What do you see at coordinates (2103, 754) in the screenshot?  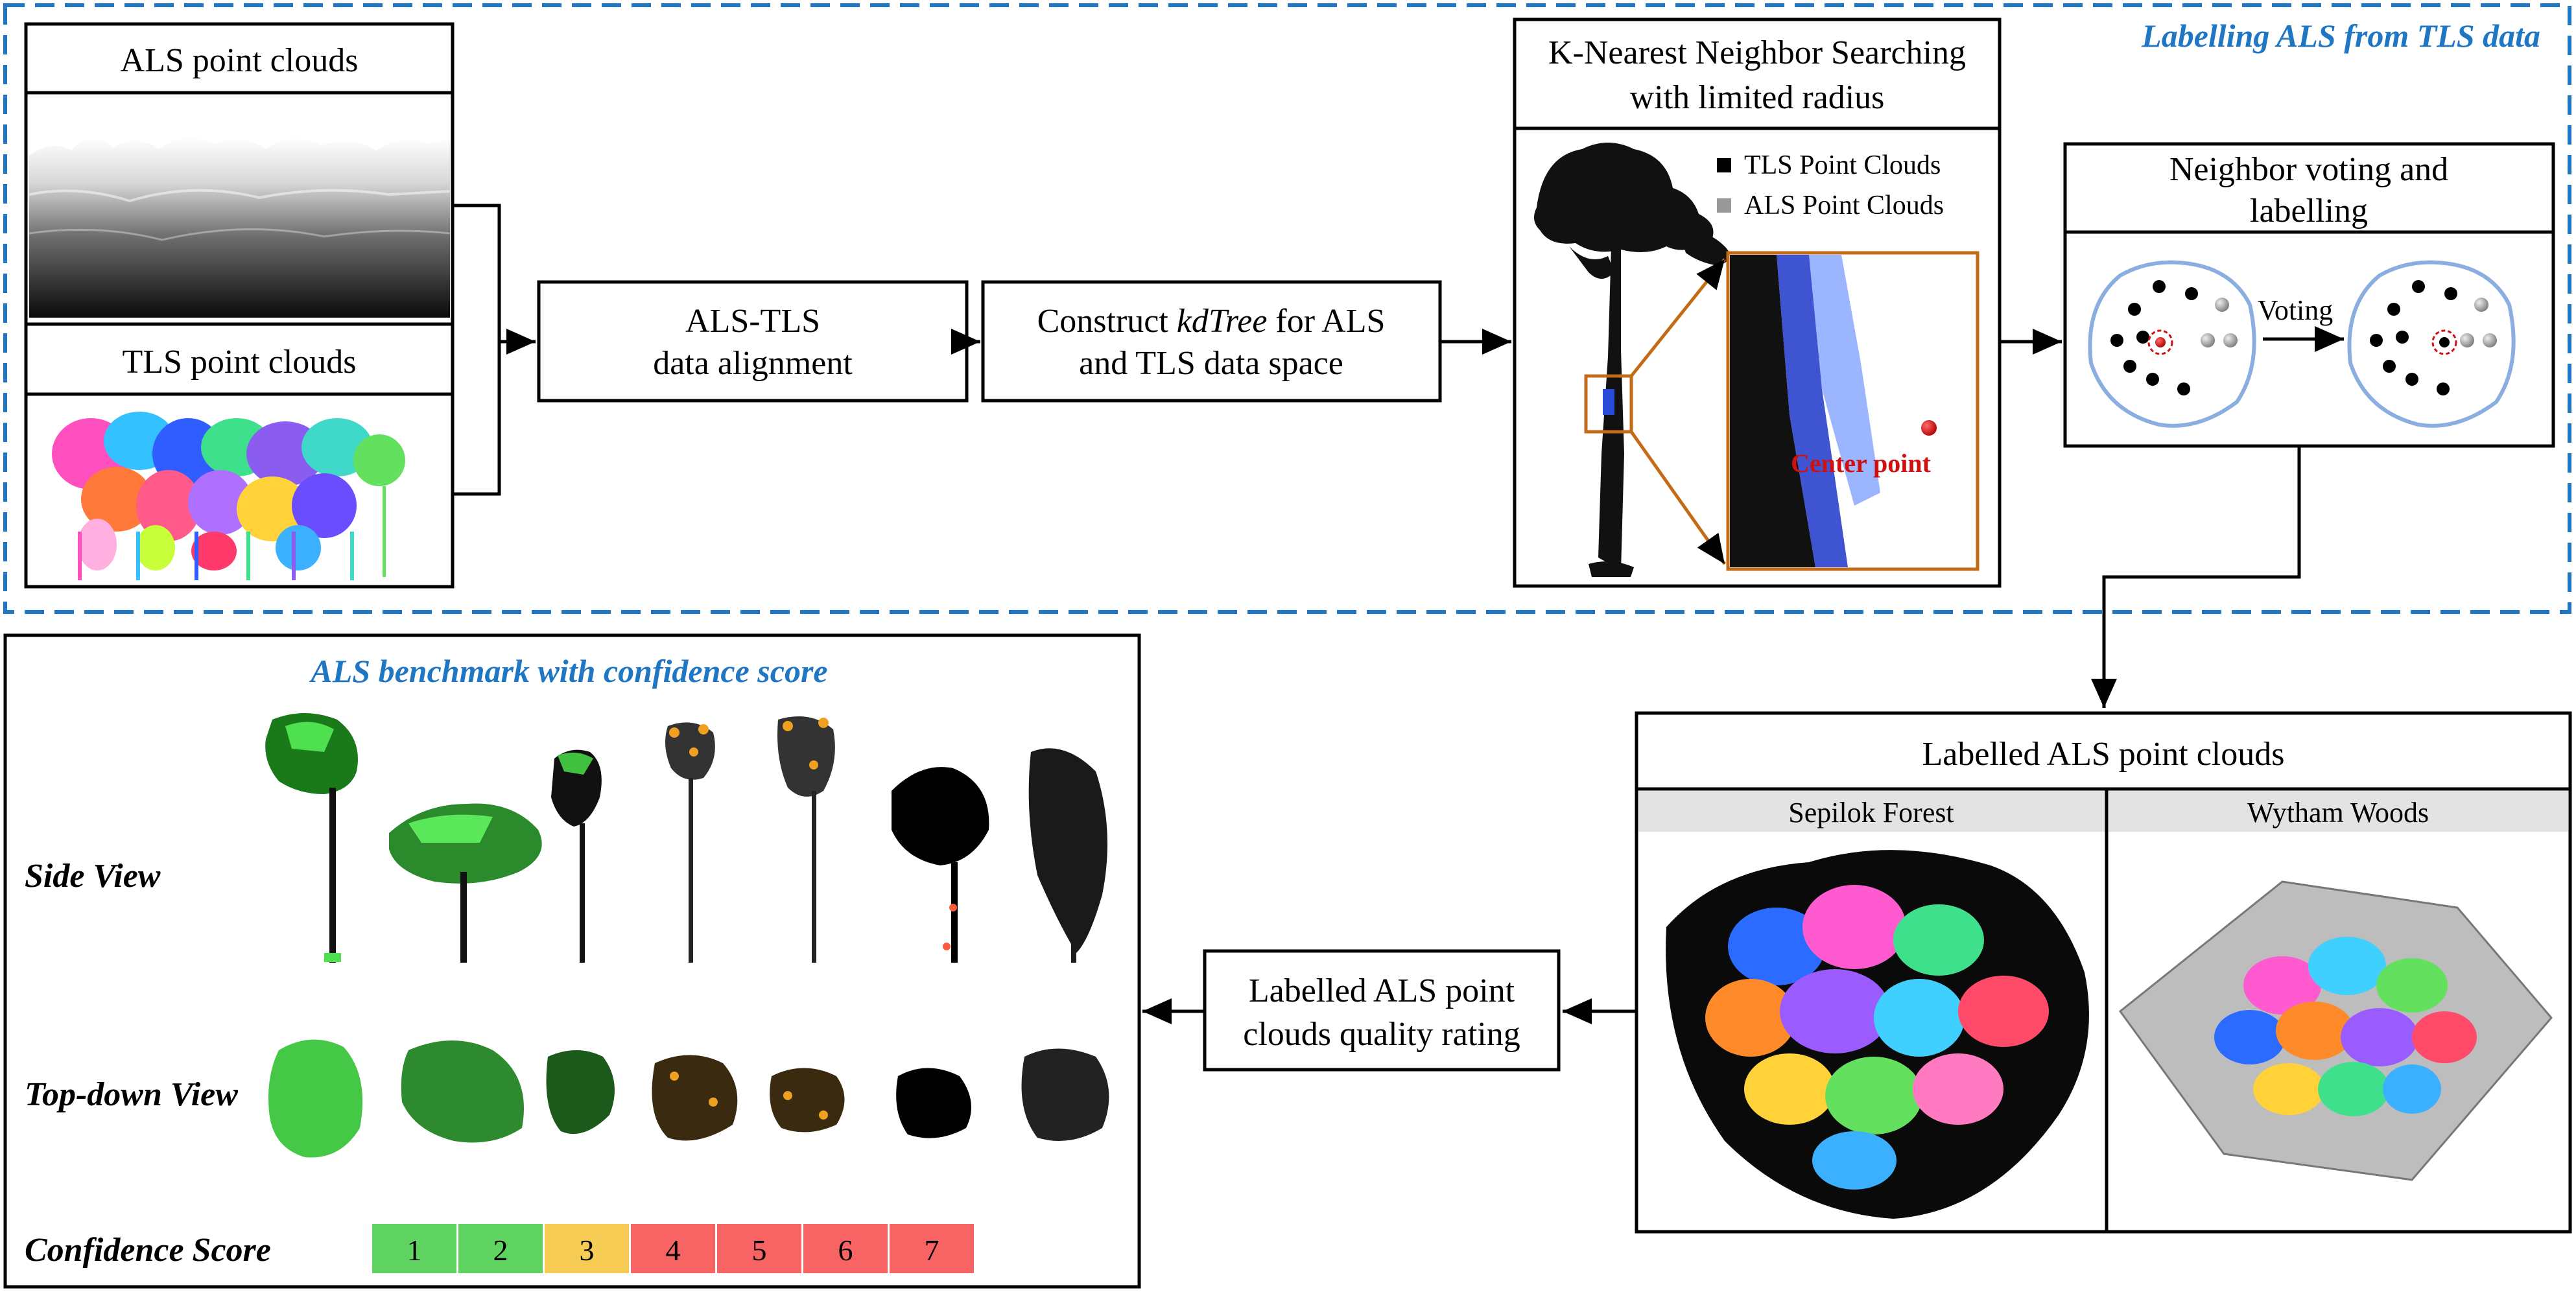 I see `labelled-als-title: Labelled ALS point clouds` at bounding box center [2103, 754].